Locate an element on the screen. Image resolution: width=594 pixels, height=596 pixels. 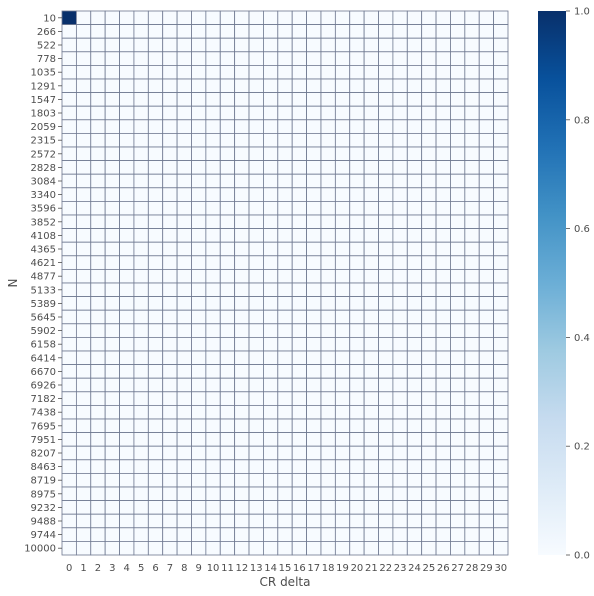
x-tick-label: 26 is located at coordinates (443, 568).